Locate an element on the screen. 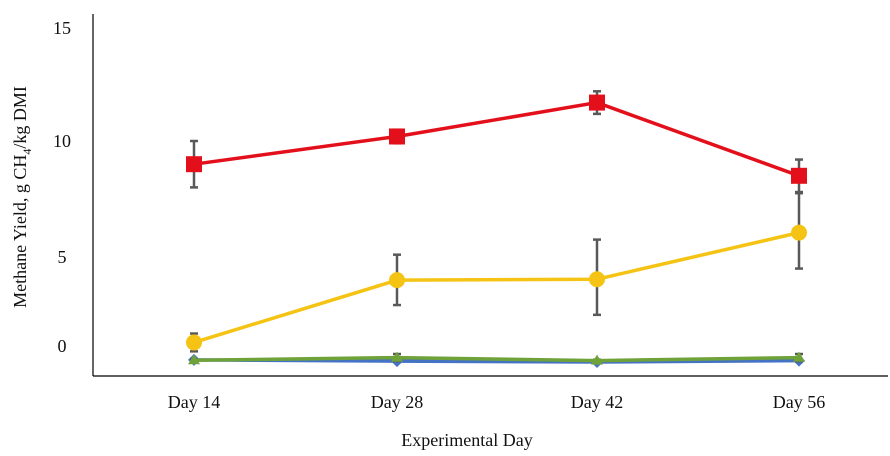  y-tick-label: 0 is located at coordinates (62, 346).